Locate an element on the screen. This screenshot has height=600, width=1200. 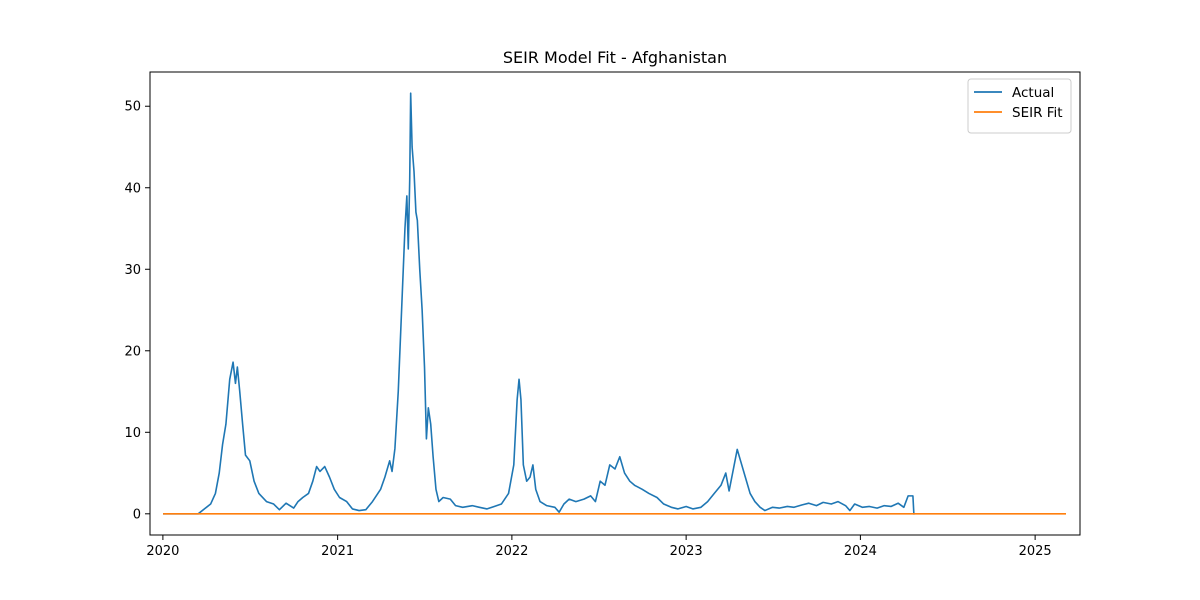
y-tick-label: 40 is located at coordinates (132, 188).